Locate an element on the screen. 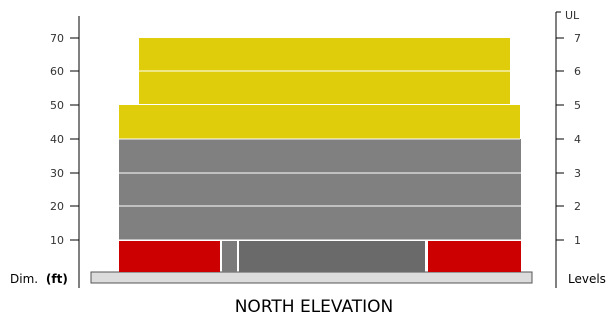 The height and width of the screenshot is (324, 614). left-axis-tick-label: 70 is located at coordinates (57, 38).